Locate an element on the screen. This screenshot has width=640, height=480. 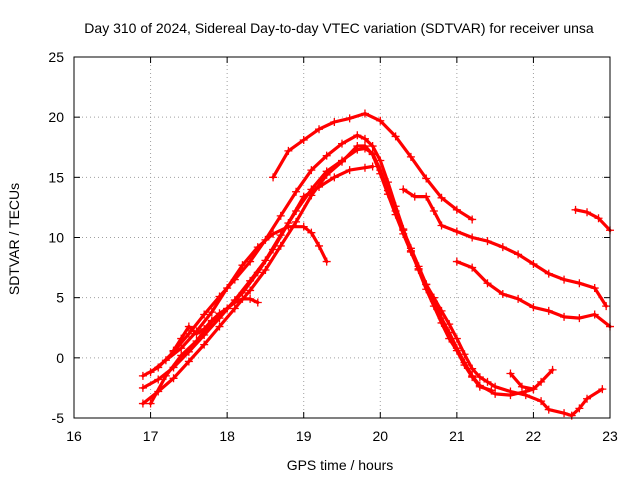
x-tick-label: 19 is located at coordinates (304, 436).